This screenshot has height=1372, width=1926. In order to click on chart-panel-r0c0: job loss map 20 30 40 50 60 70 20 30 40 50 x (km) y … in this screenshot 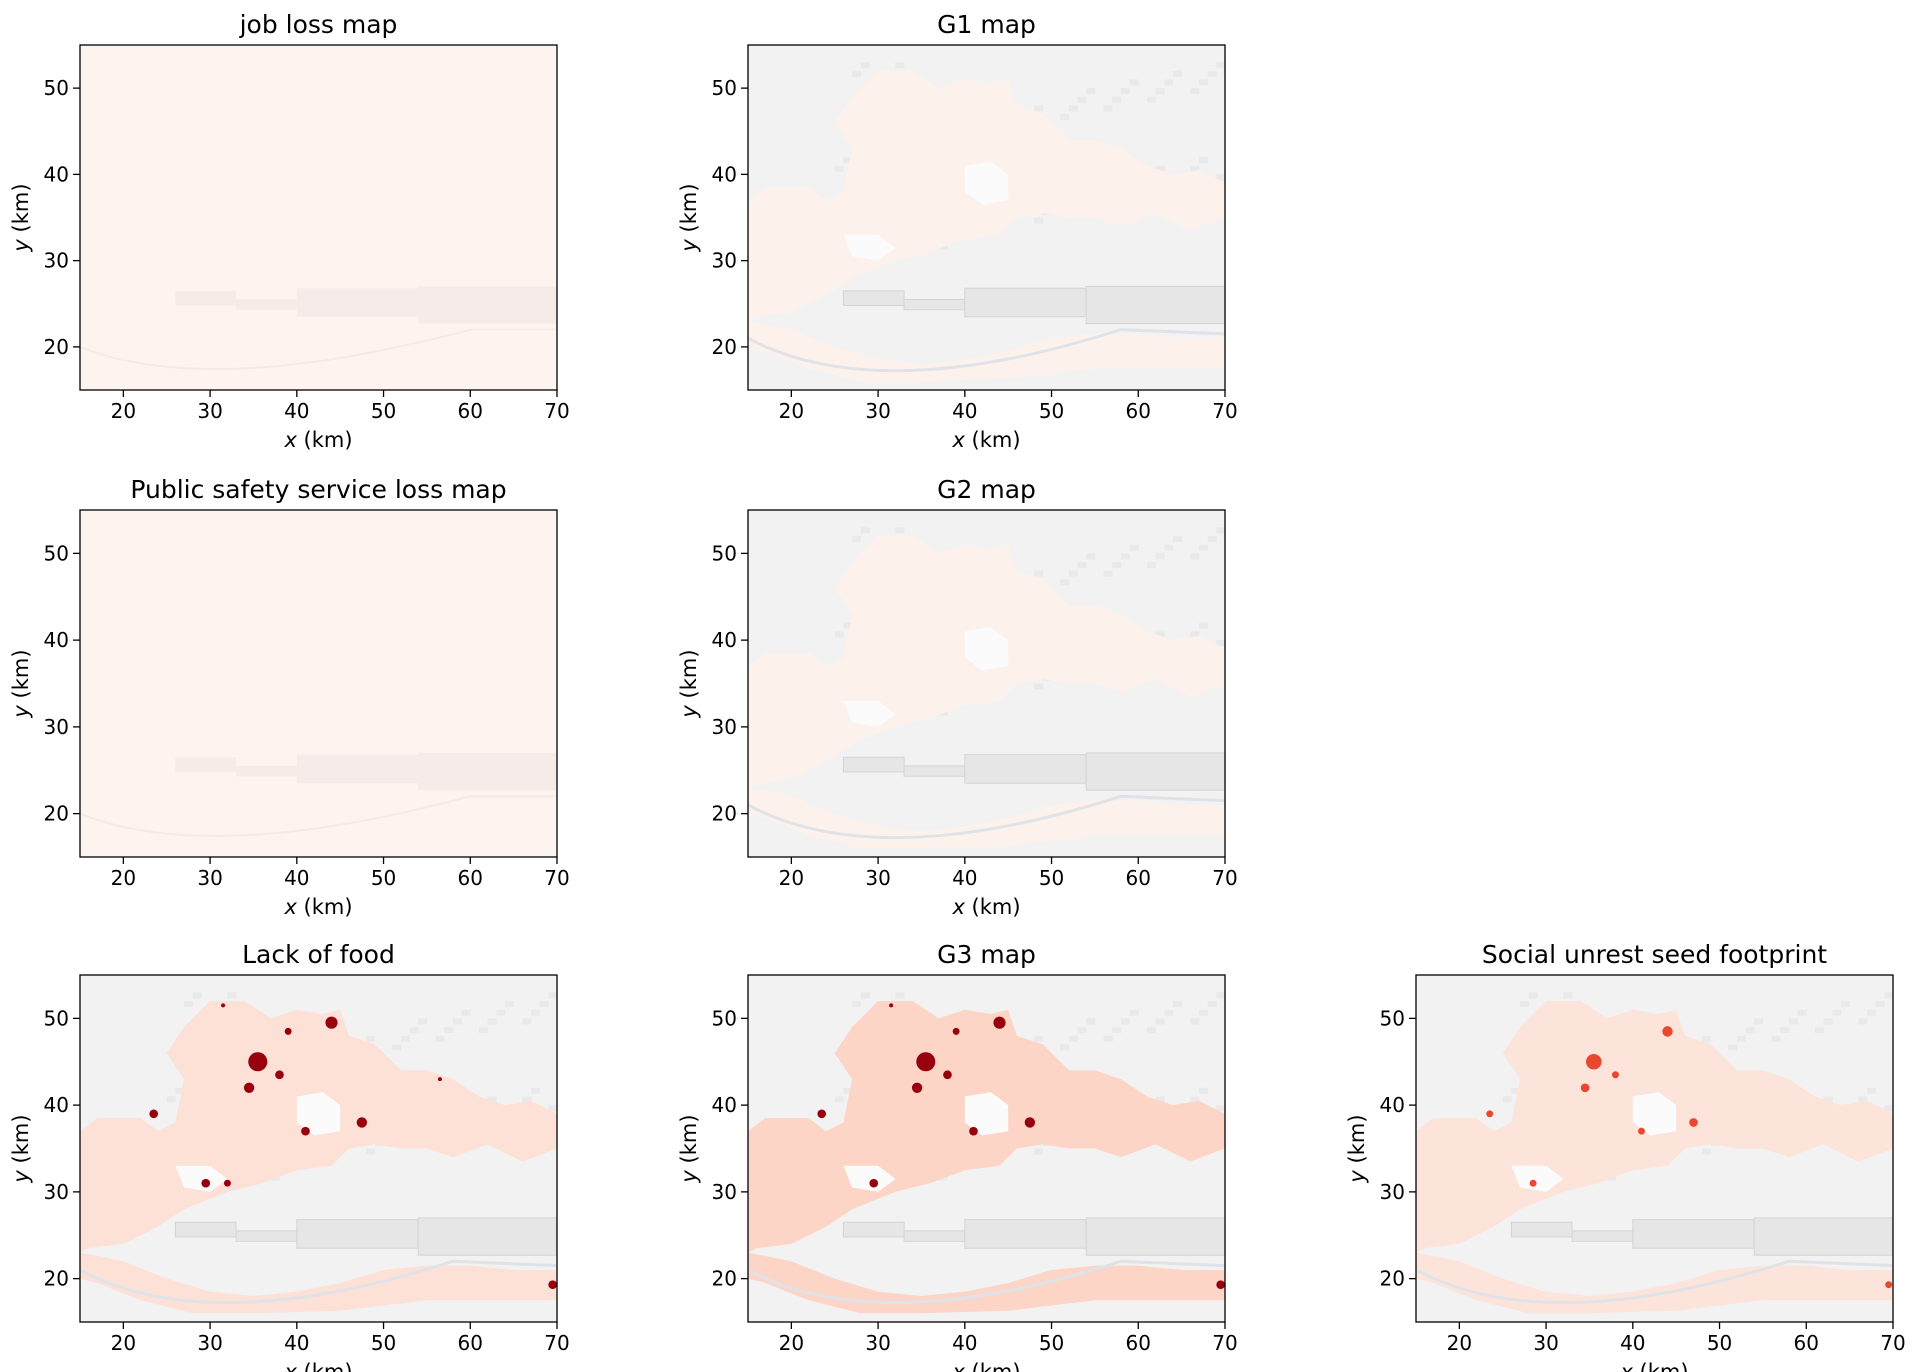, I will do `click(289, 231)`.